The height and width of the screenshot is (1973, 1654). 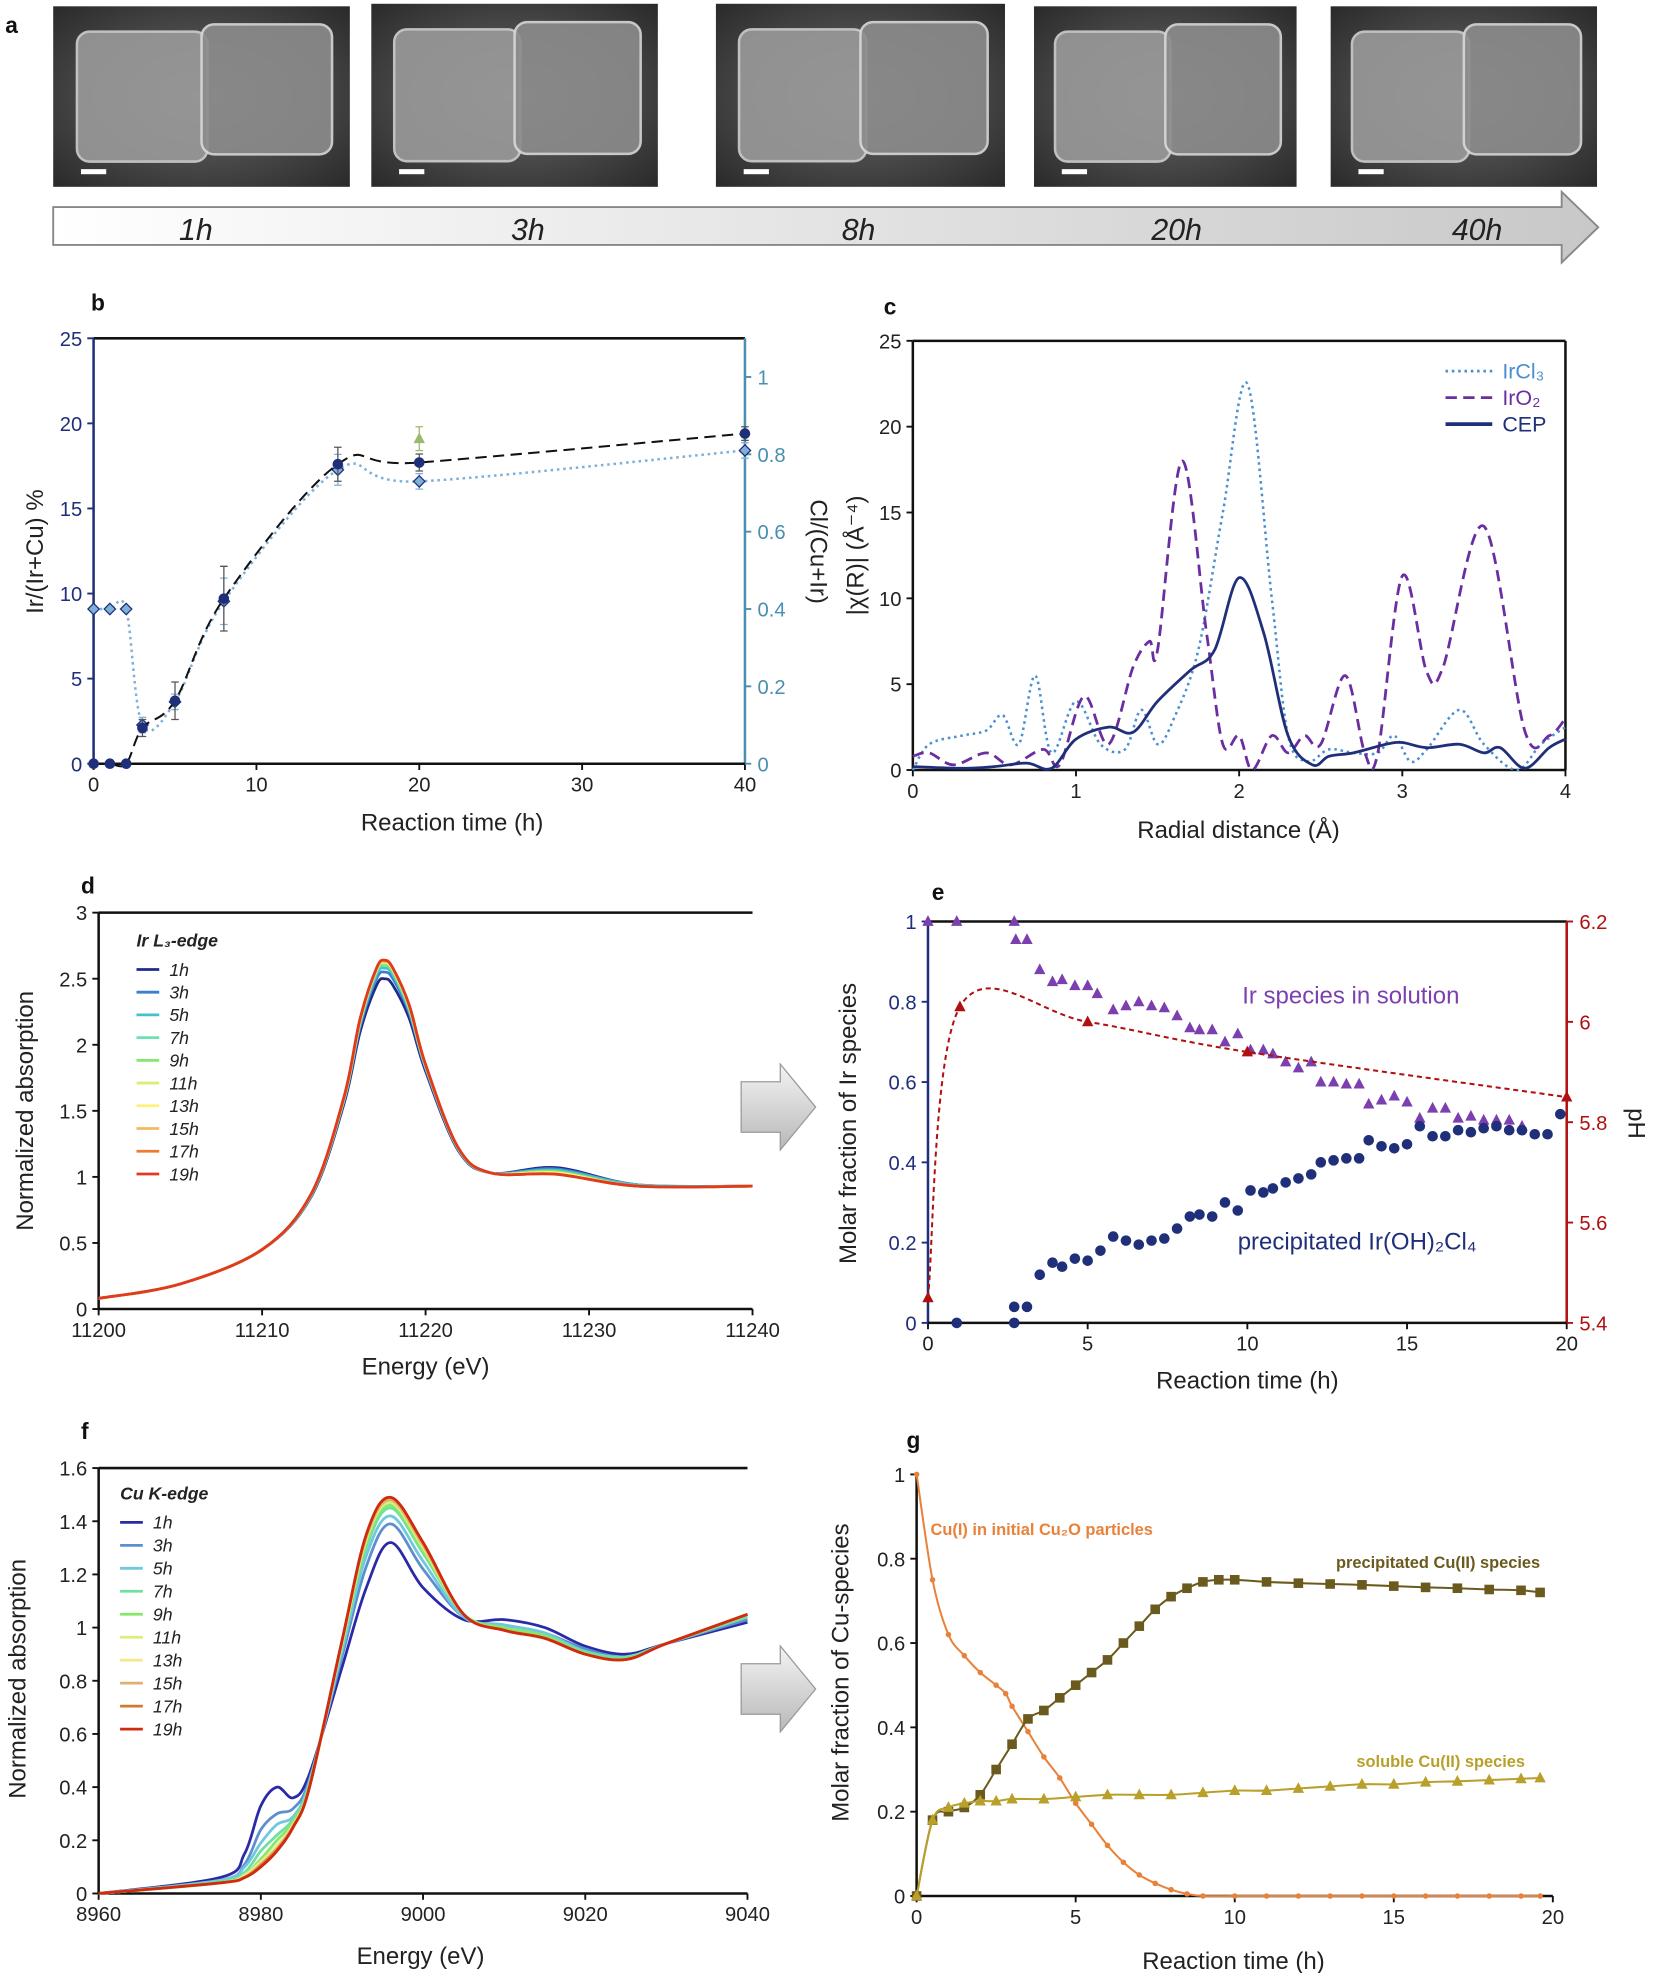 I want to click on legend-item: 9h, so click(x=146, y=1615).